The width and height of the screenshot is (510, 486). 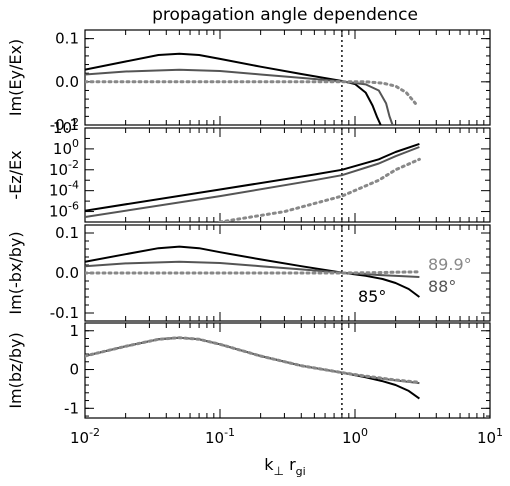 I want to click on y-tick-label: 10⁻², so click(x=64, y=168).